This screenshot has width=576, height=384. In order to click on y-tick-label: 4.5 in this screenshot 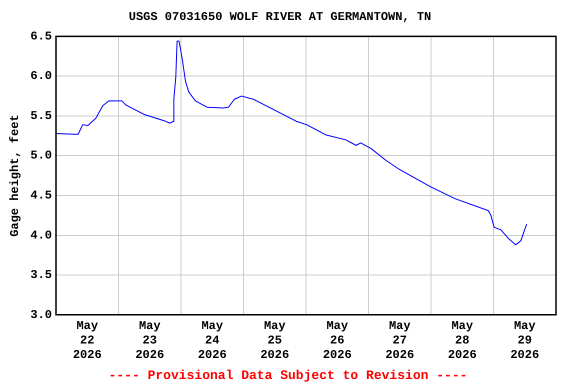, I will do `click(41, 195)`.